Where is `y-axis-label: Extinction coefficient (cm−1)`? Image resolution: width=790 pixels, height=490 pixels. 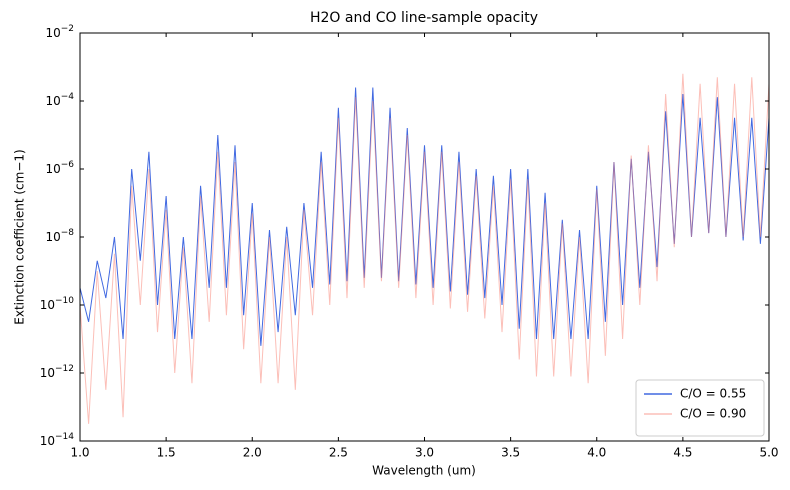 y-axis-label: Extinction coefficient (cm−1) is located at coordinates (20, 236).